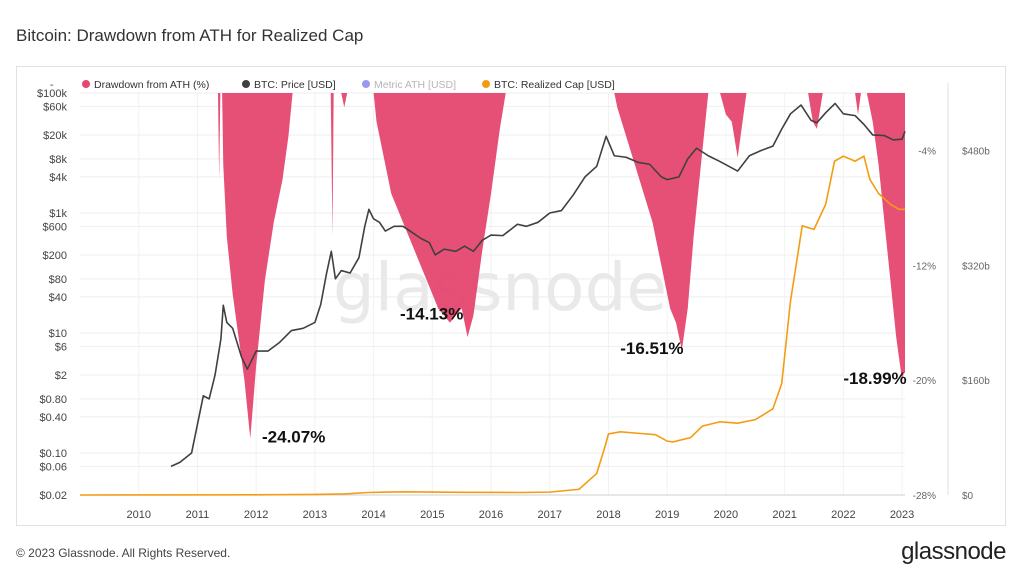  I want to click on drawdown-annotation: -24.07%, so click(293, 437).